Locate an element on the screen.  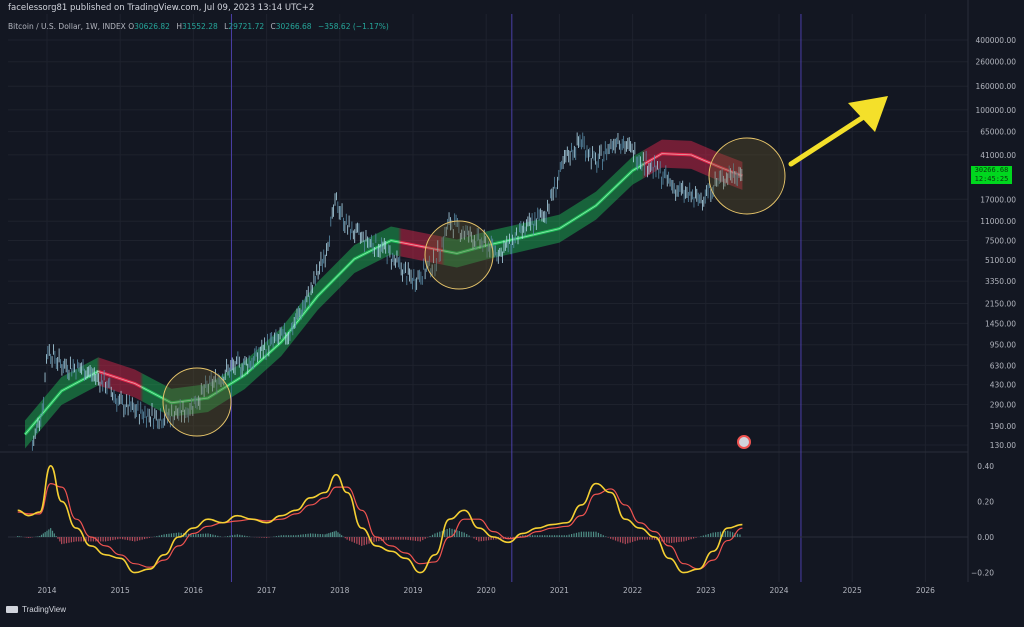
arrow-shaft is located at coordinates (826, 141).